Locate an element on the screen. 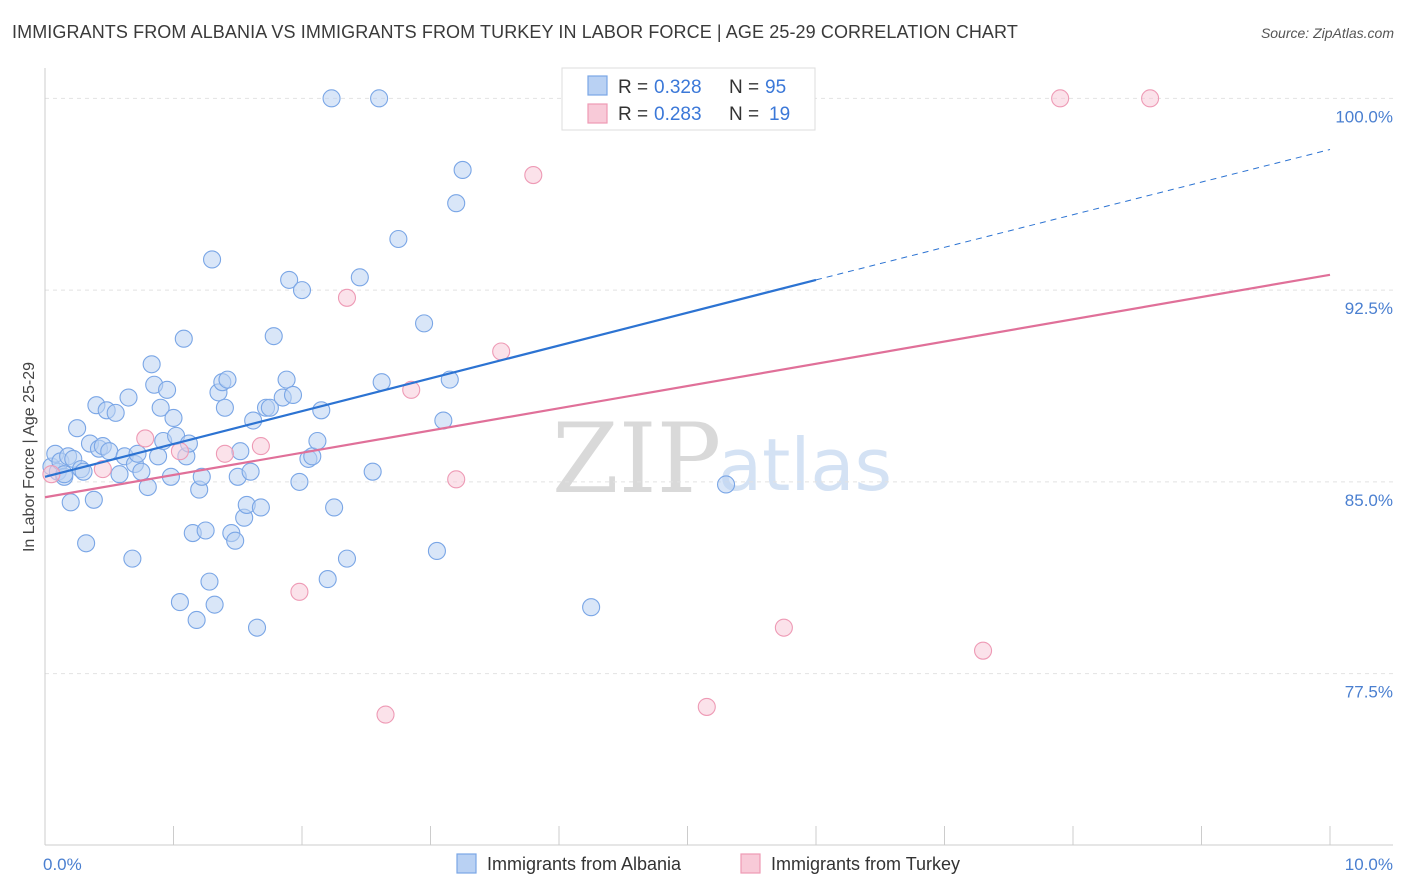  watermark-atlas: atlas is located at coordinates (805, 465).